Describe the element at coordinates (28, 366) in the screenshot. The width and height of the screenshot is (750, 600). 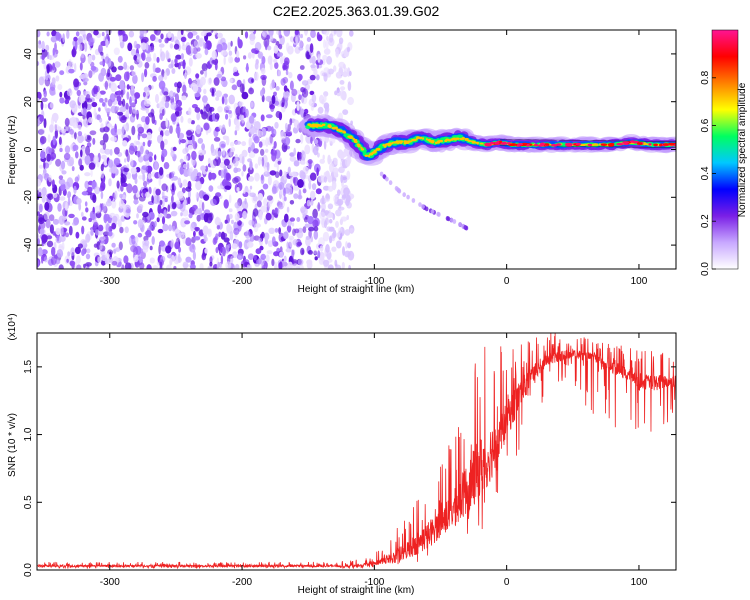
I see `y-tick-label: 1.5` at that location.